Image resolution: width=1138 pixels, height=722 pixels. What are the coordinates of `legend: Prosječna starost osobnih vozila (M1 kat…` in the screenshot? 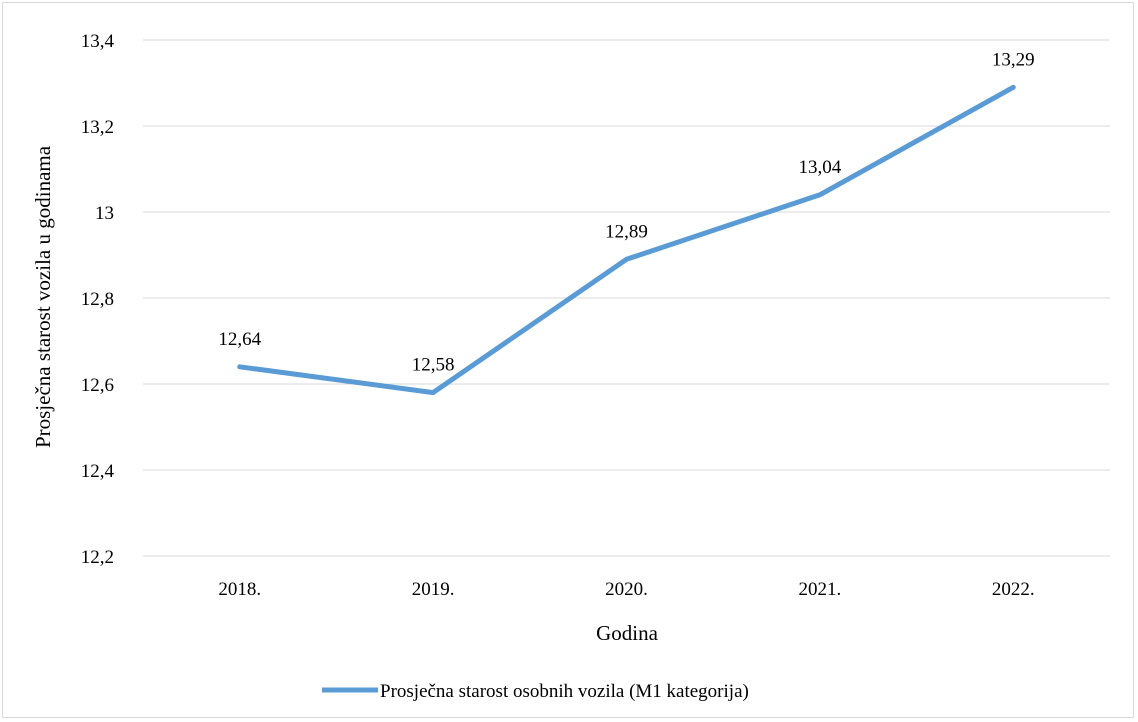 It's located at (535, 691).